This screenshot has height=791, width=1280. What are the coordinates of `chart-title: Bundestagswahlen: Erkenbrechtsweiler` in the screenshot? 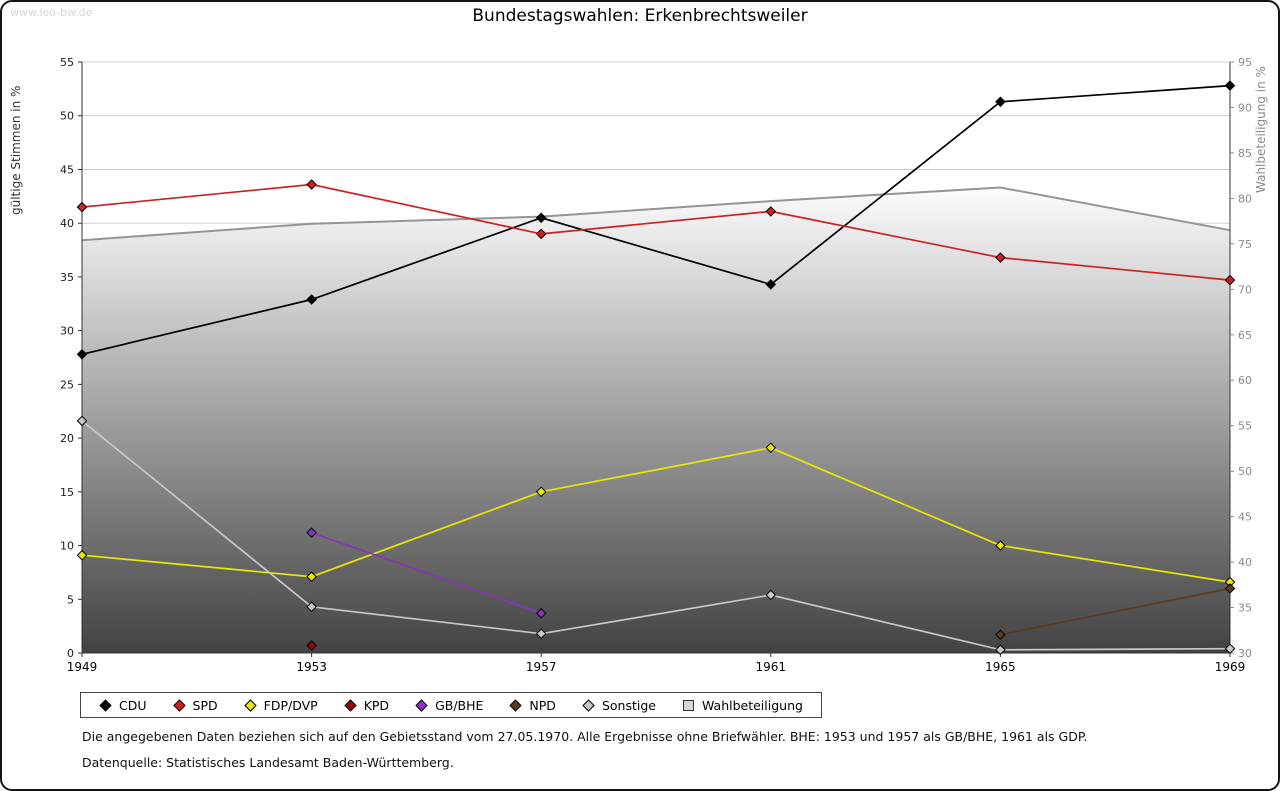 It's located at (640, 16).